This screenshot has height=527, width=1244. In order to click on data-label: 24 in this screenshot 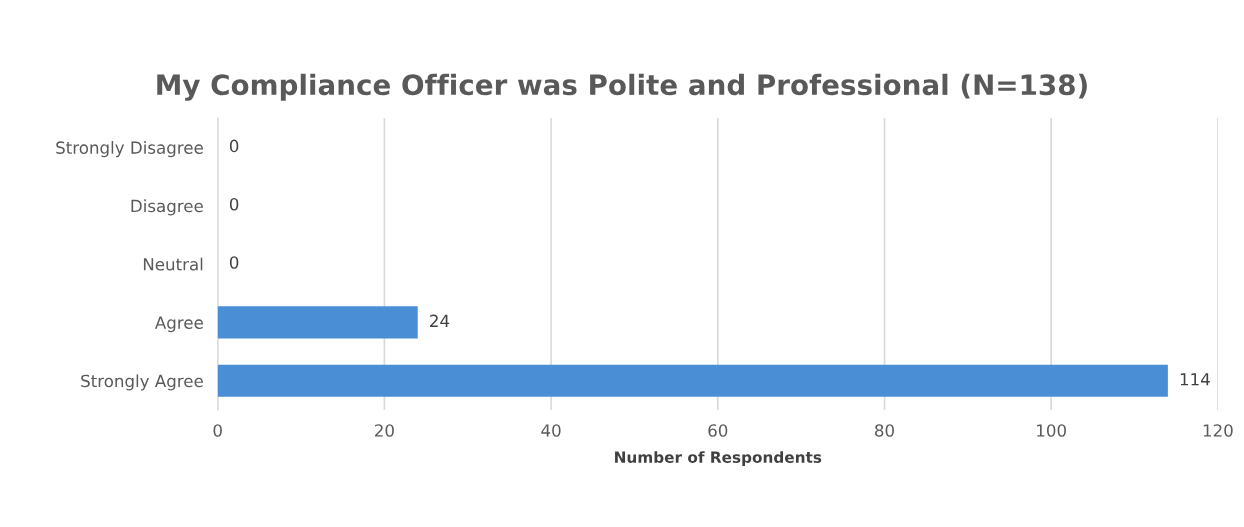, I will do `click(440, 320)`.